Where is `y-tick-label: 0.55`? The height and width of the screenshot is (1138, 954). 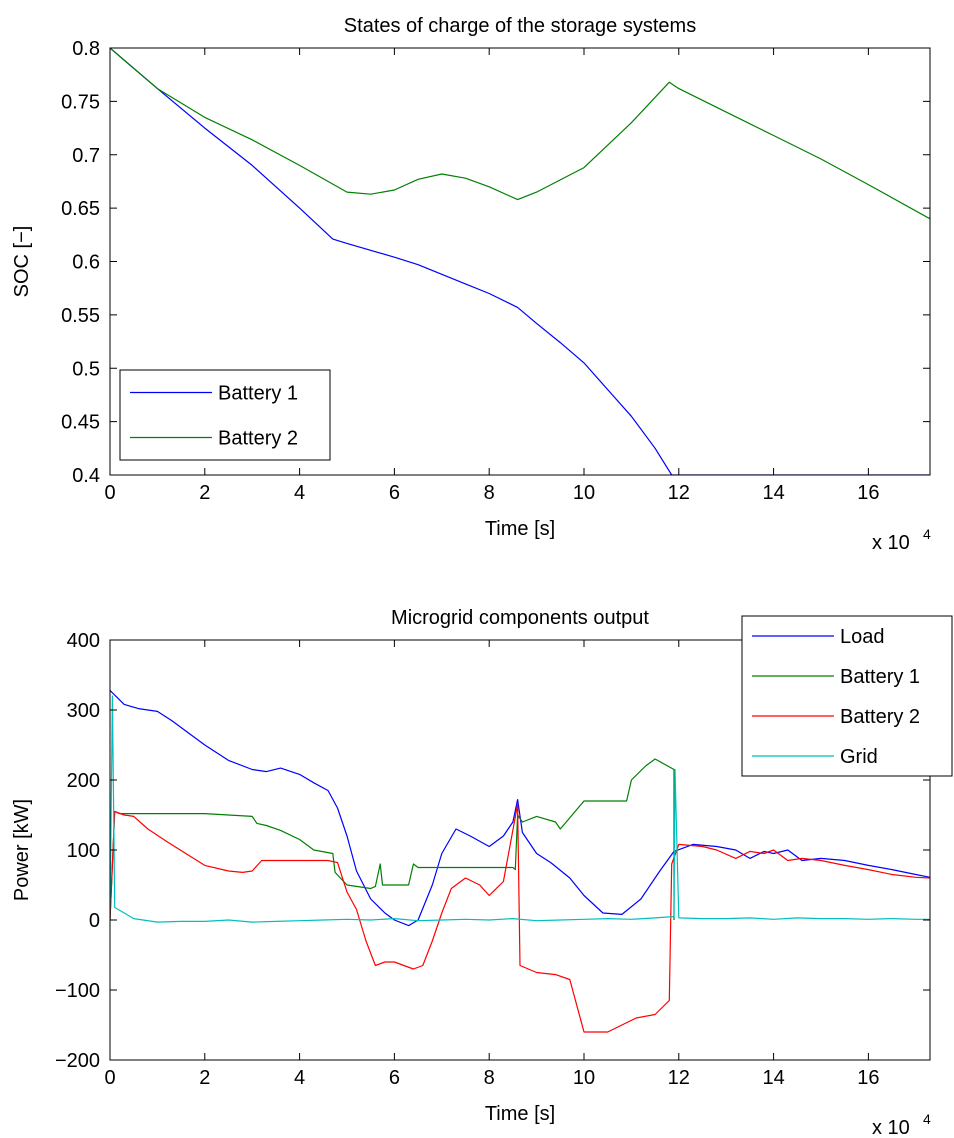 y-tick-label: 0.55 is located at coordinates (80, 316).